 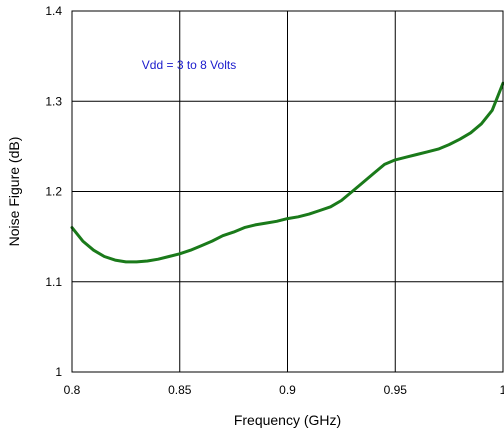 What do you see at coordinates (287, 390) in the screenshot?
I see `x-tick-label: 0.9` at bounding box center [287, 390].